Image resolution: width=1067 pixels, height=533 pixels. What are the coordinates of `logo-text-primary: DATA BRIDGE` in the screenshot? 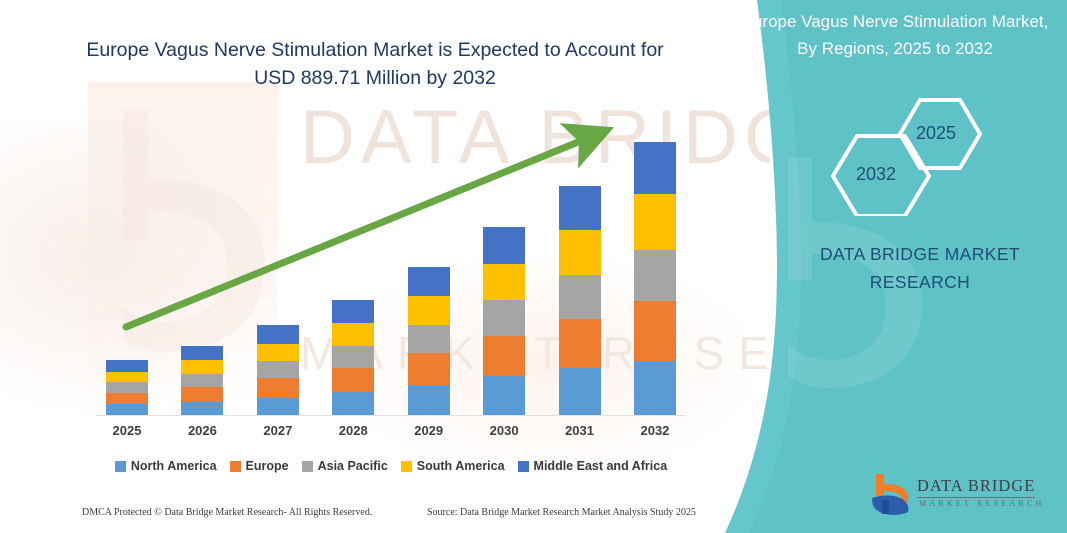 It's located at (976, 485).